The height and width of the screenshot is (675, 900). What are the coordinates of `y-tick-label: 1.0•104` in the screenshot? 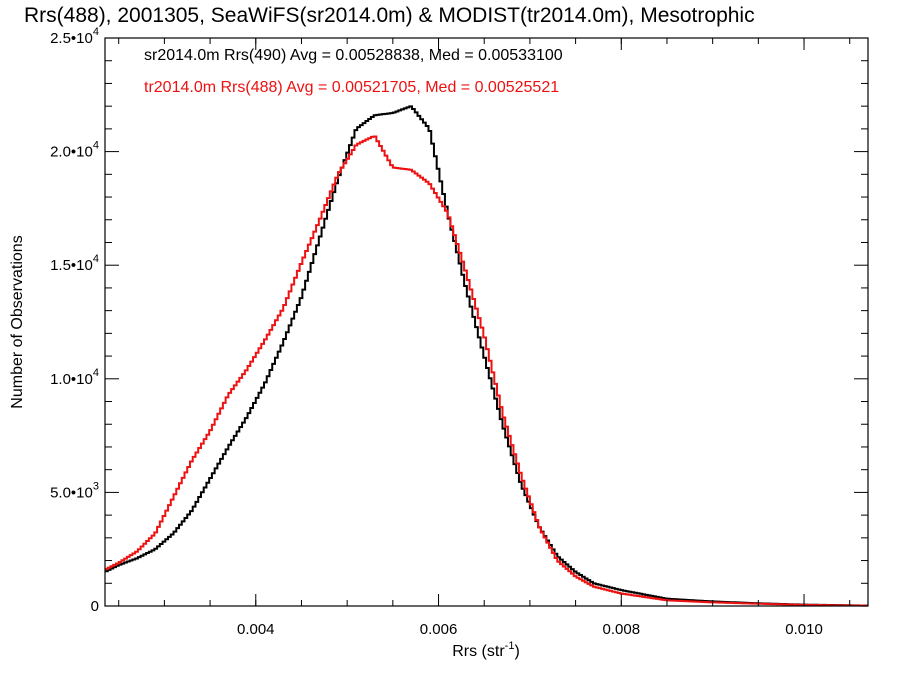 It's located at (74, 377).